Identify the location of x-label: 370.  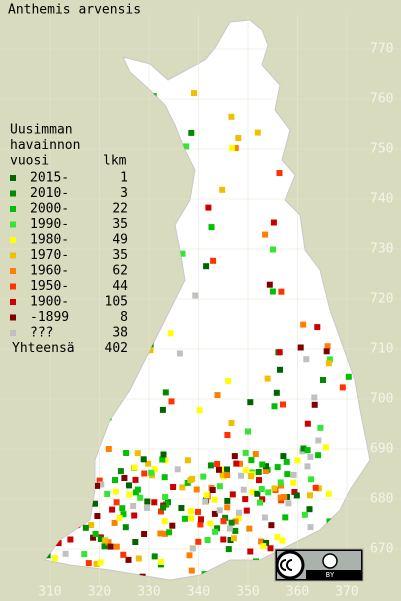
(346, 592).